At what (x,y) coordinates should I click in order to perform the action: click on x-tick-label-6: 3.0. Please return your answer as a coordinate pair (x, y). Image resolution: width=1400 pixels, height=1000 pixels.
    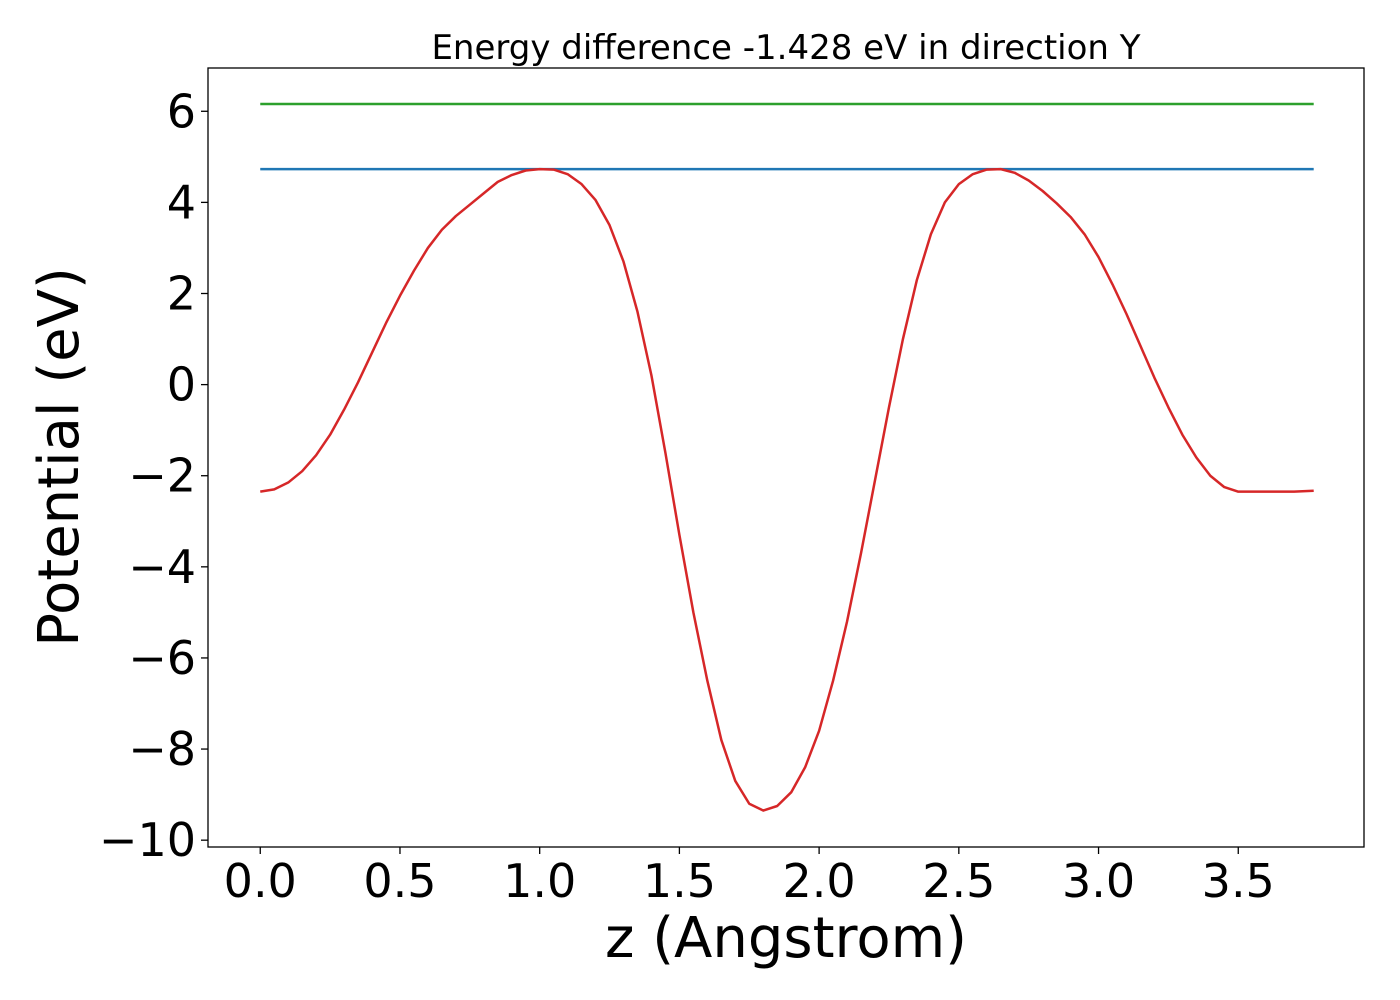
    Looking at the image, I should click on (1098, 881).